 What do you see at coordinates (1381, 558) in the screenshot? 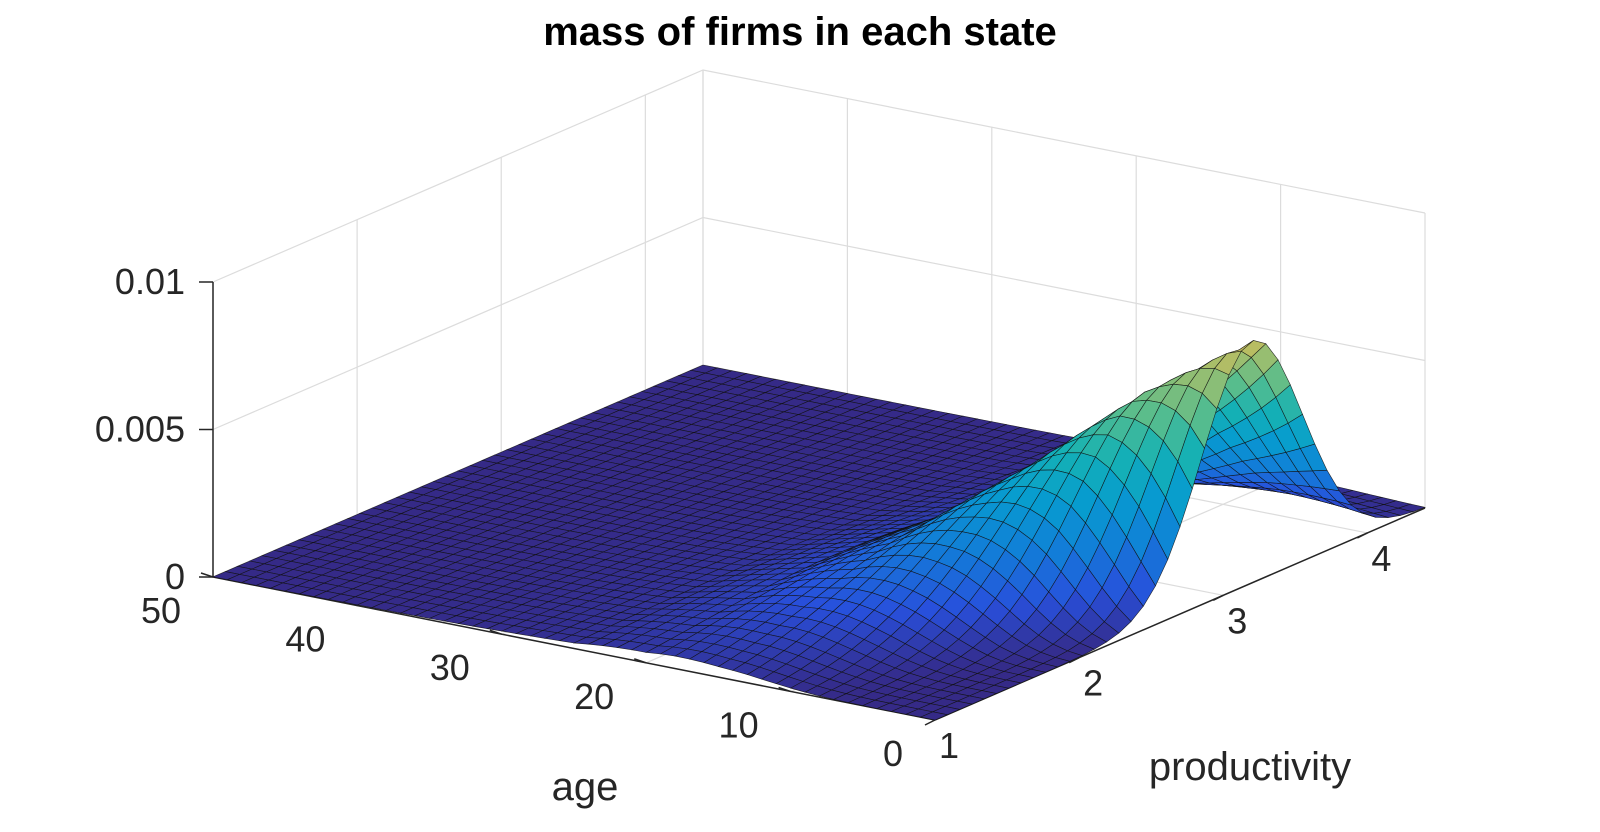
I see `productivity-tick-label: 4` at bounding box center [1381, 558].